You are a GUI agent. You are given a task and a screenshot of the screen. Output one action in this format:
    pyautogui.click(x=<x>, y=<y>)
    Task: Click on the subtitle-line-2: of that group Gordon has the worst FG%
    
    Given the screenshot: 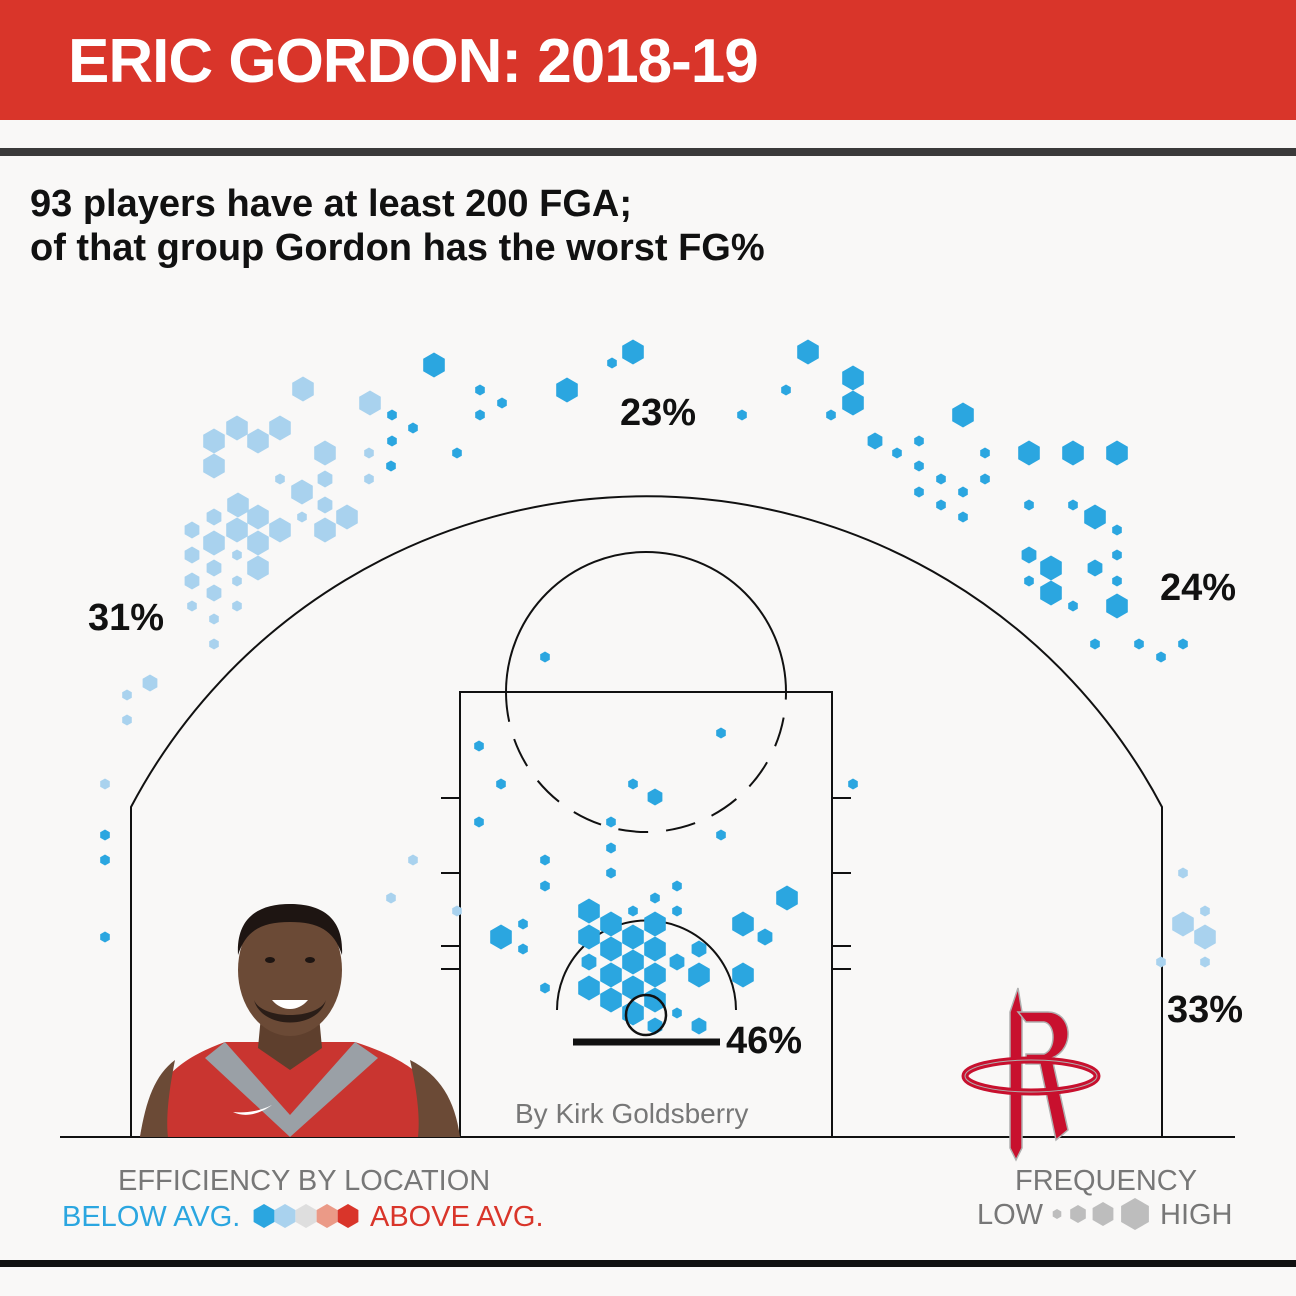 What is the action you would take?
    pyautogui.click(x=397, y=248)
    